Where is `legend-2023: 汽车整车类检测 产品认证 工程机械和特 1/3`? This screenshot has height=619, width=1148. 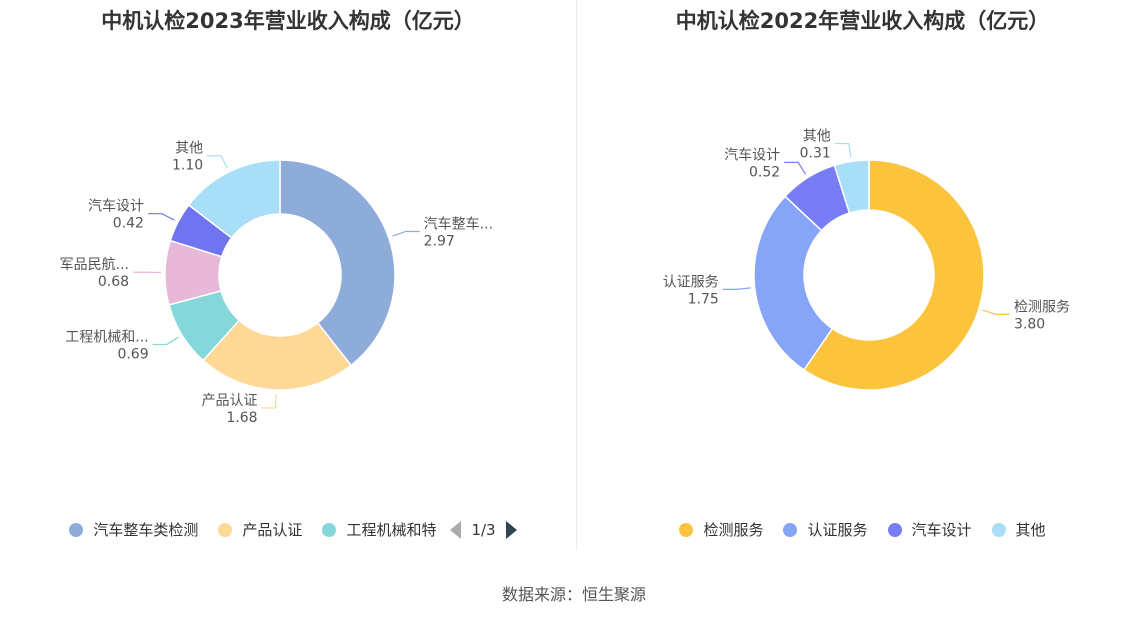
legend-2023: 汽车整车类检测 产品认证 工程机械和特 1/3 is located at coordinates (288, 529).